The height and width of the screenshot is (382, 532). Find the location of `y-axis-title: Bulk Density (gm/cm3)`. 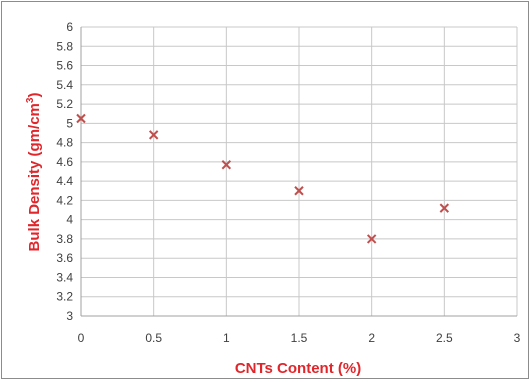

y-axis-title: Bulk Density (gm/cm3) is located at coordinates (34, 172).